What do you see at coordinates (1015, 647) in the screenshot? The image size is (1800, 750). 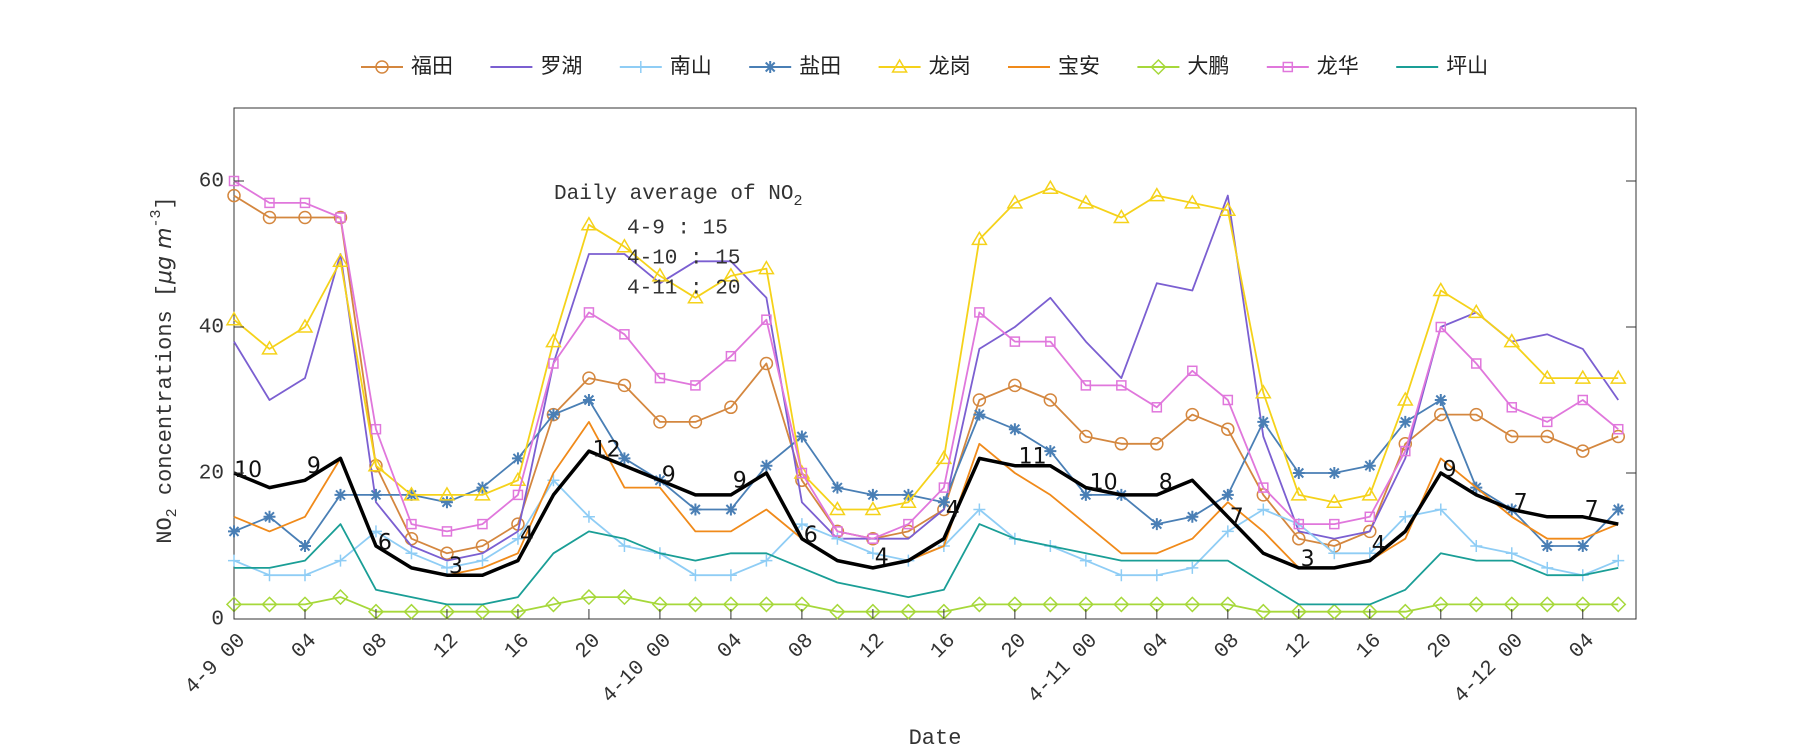 I see `x-tick-label: 20` at bounding box center [1015, 647].